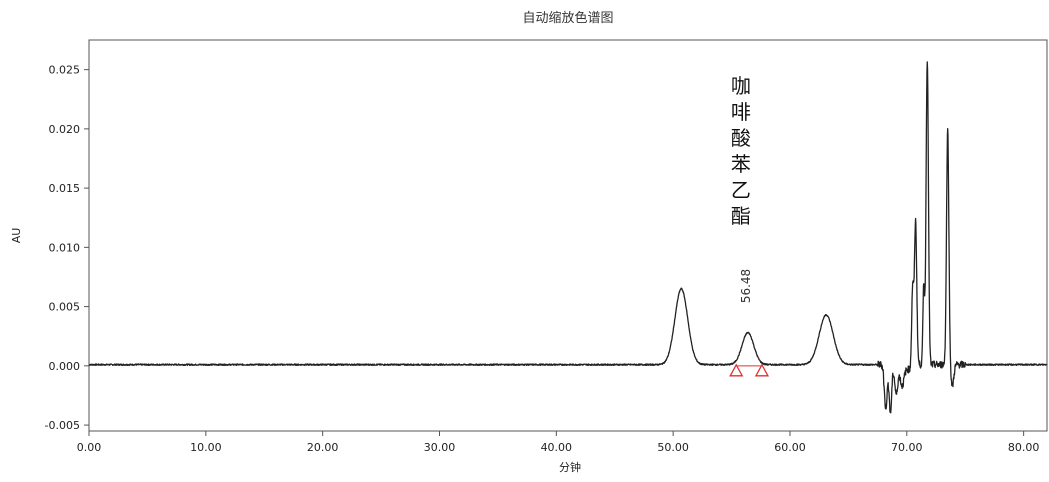 Image resolution: width=1049 pixels, height=482 pixels. Describe the element at coordinates (440, 447) in the screenshot. I see `x-tick-label: 30.00` at that location.